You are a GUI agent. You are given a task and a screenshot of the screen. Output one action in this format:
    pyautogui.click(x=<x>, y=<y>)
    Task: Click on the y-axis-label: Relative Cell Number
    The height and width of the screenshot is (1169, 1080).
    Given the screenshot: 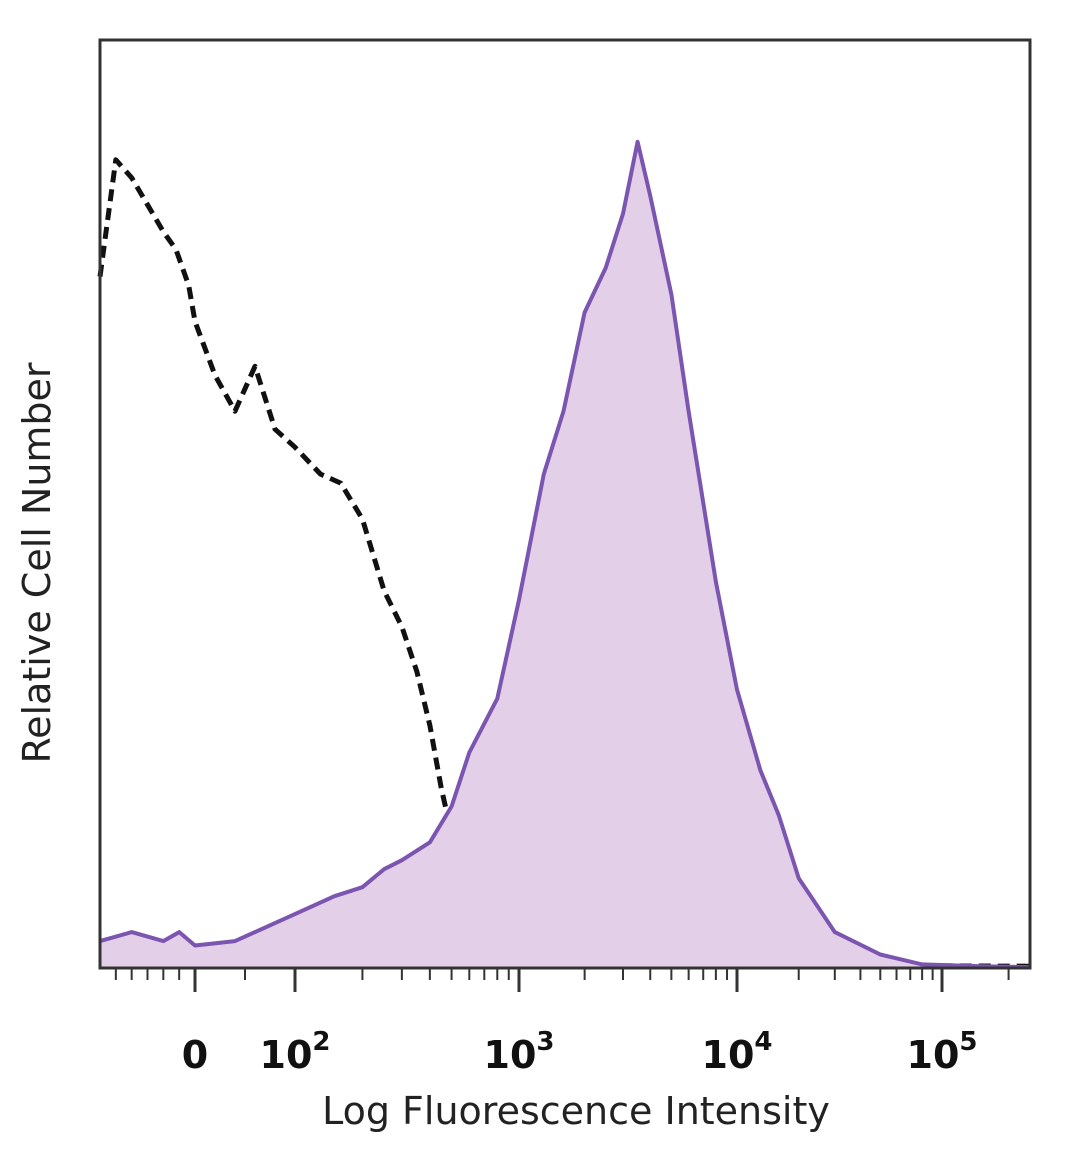 What is the action you would take?
    pyautogui.click(x=37, y=562)
    